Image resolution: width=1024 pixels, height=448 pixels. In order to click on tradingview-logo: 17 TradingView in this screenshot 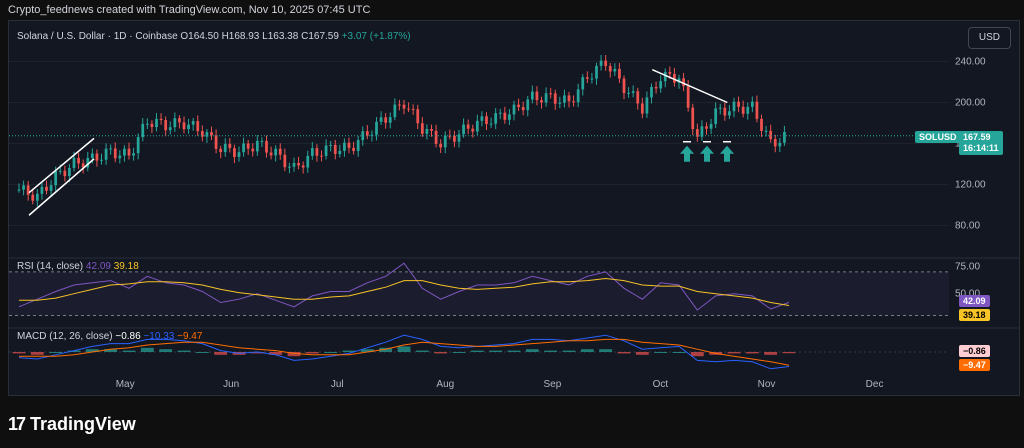, I will do `click(72, 424)`.